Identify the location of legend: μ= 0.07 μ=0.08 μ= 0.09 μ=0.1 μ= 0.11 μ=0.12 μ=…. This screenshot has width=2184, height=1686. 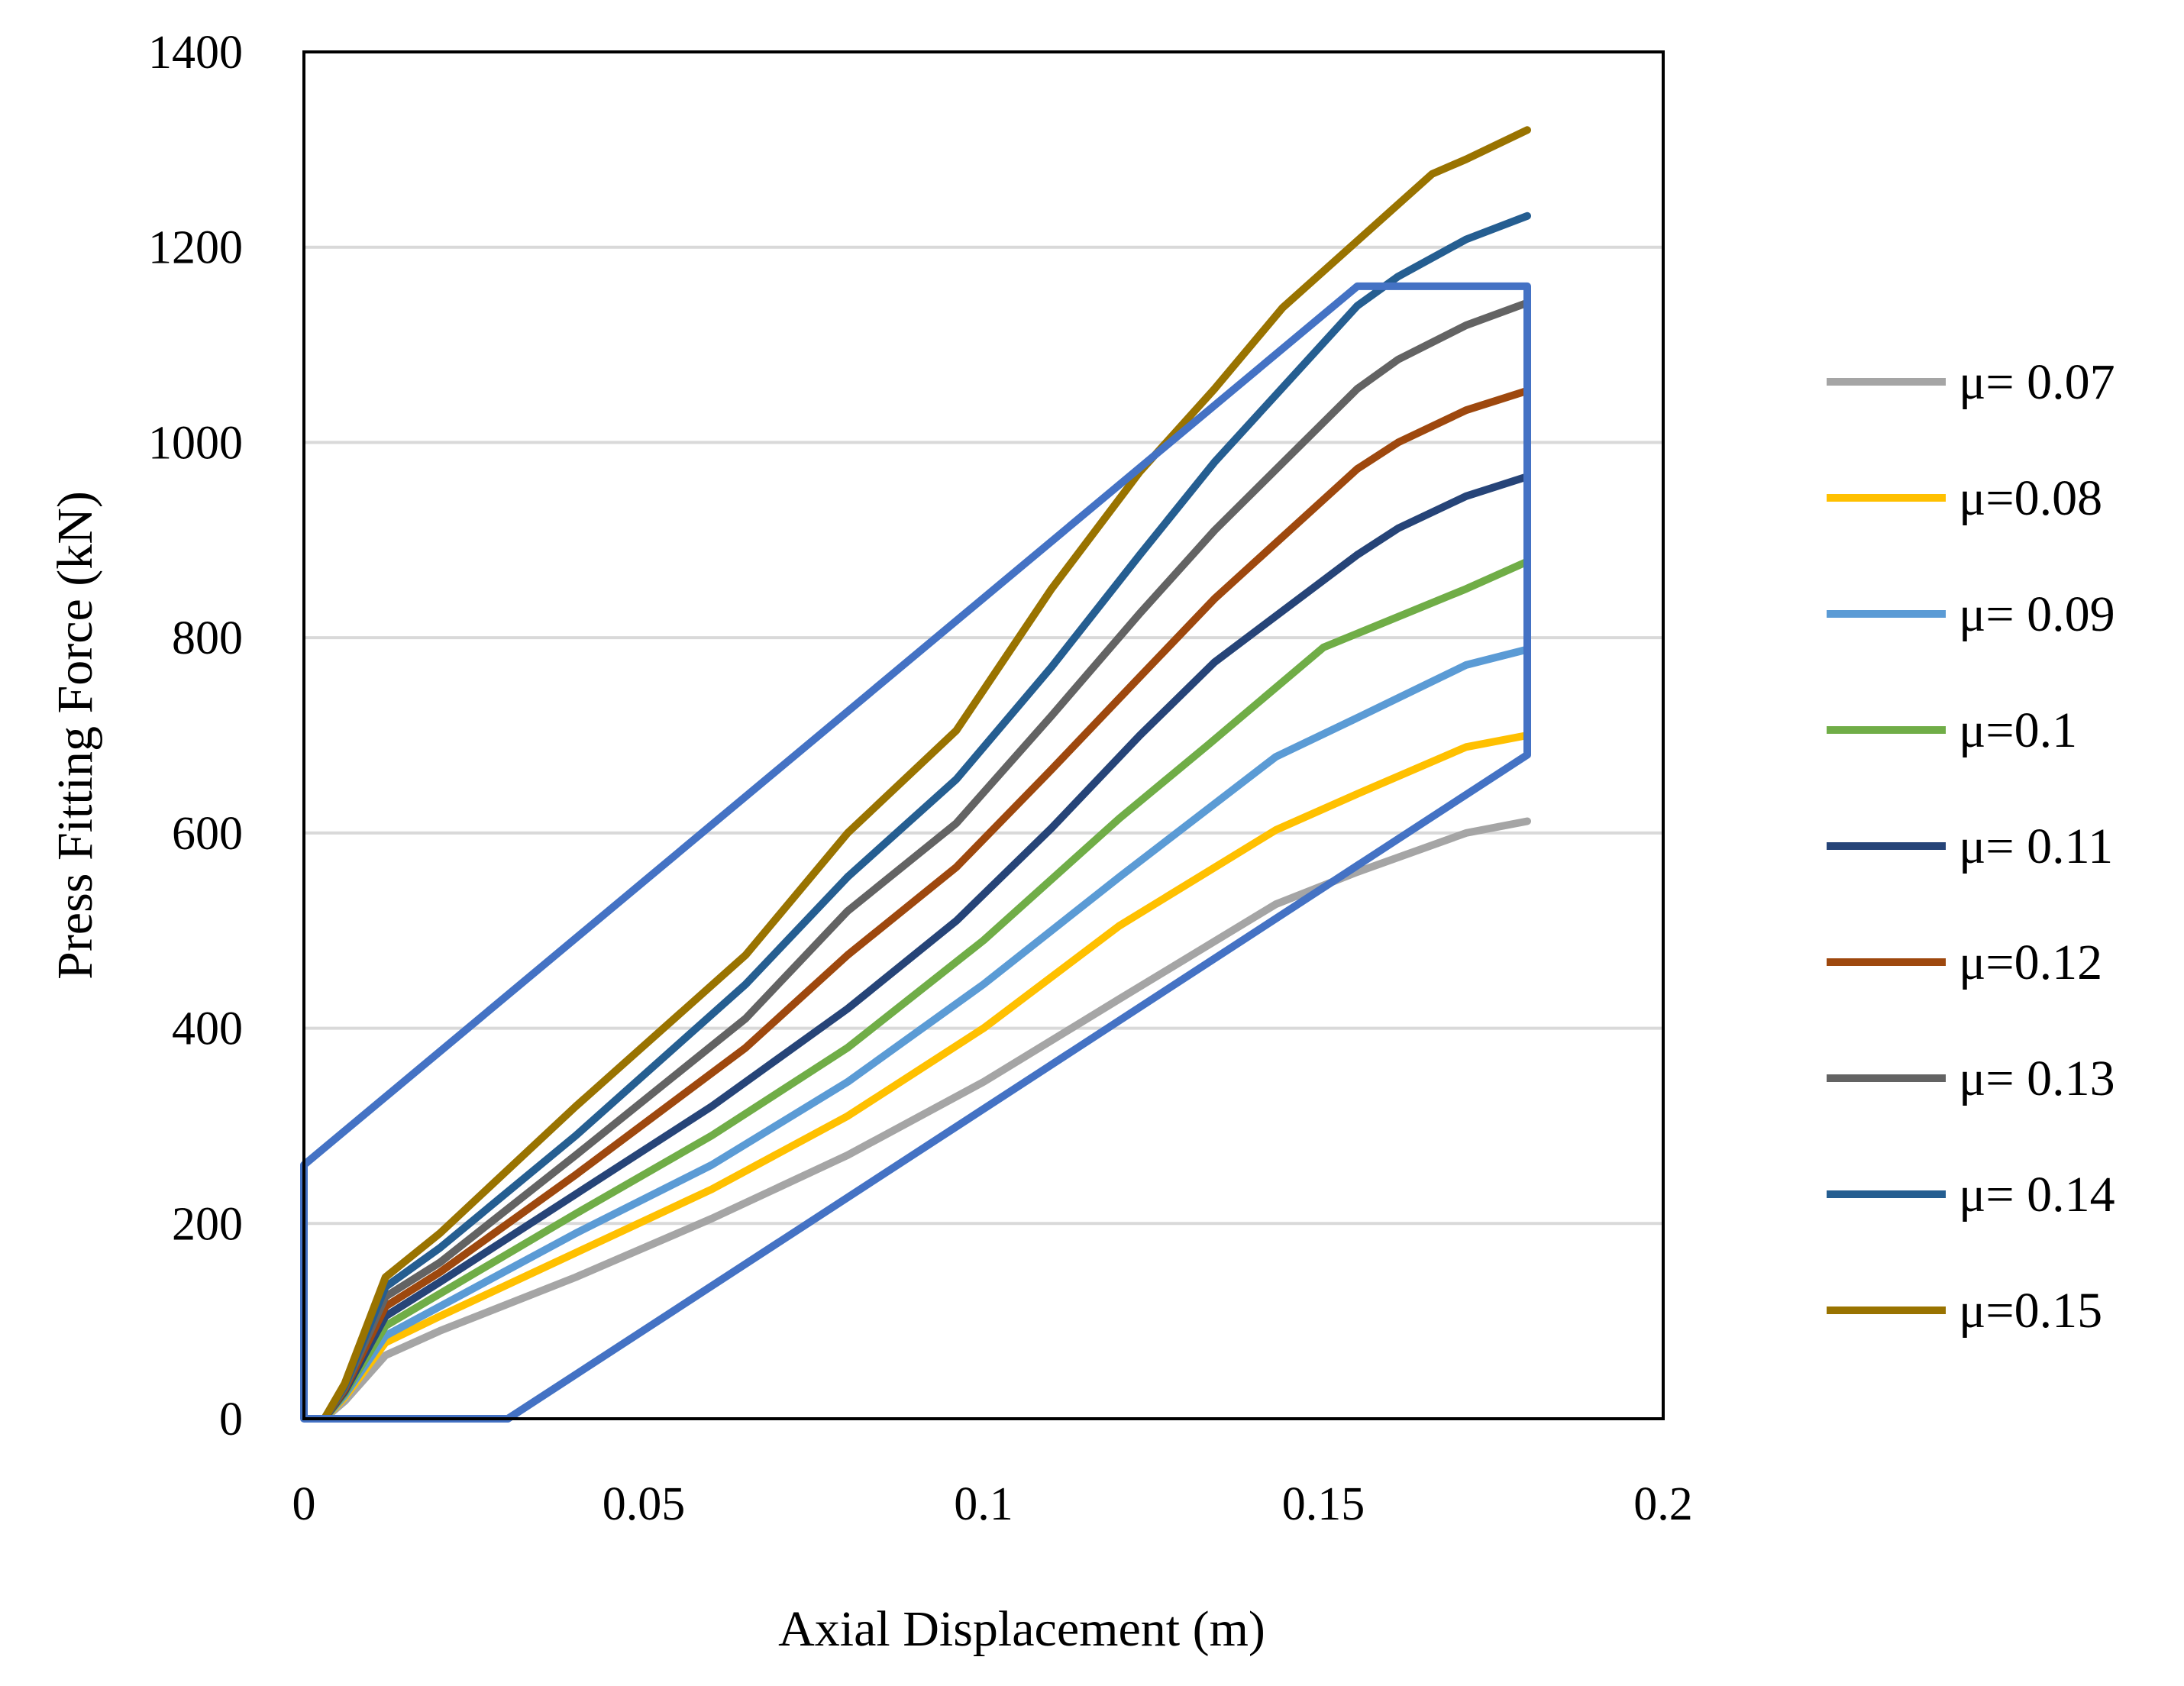
(1971, 846).